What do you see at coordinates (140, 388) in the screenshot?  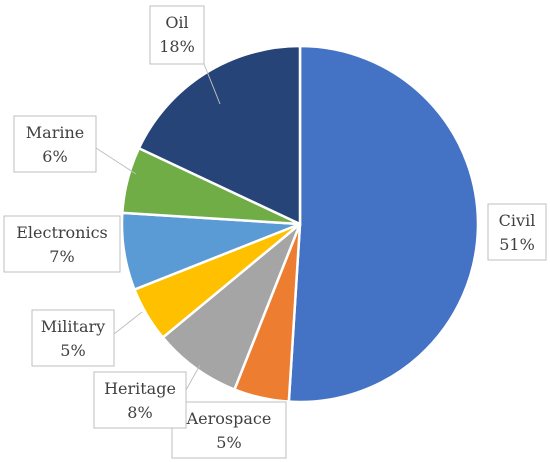 I see `slice-category-label: Heritage` at bounding box center [140, 388].